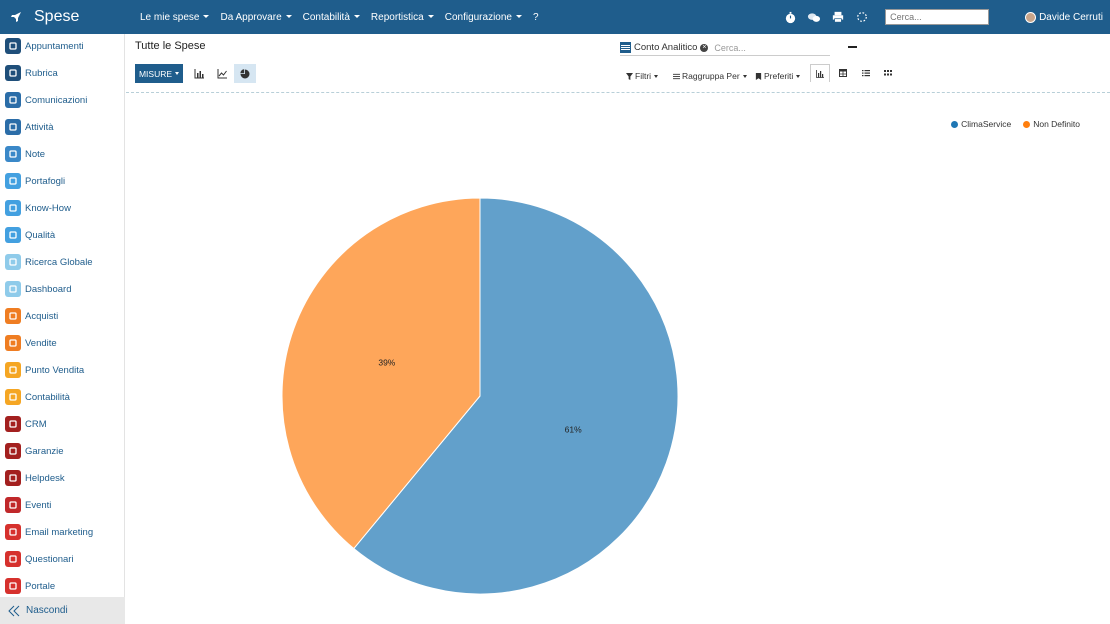  Describe the element at coordinates (62, 478) in the screenshot. I see `sidebar-item-helpdesk: Helpdesk` at that location.